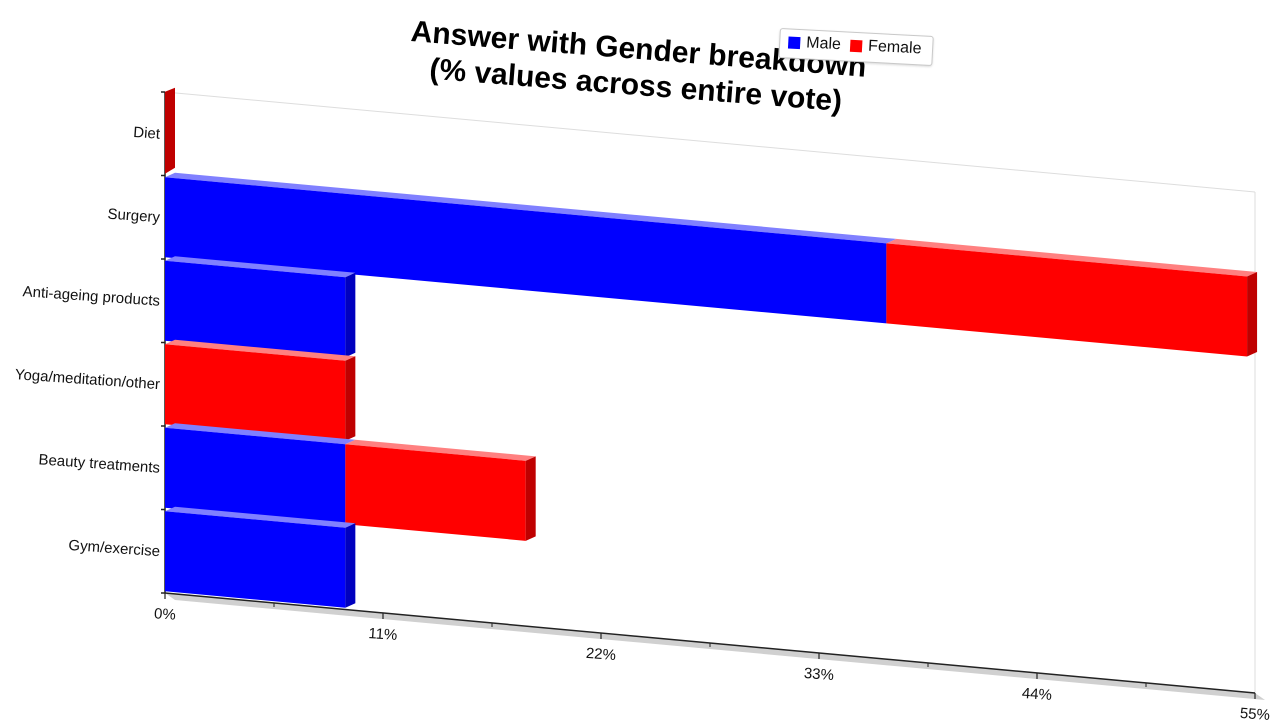  I want to click on value-tick-label: 44%, so click(1036, 694).